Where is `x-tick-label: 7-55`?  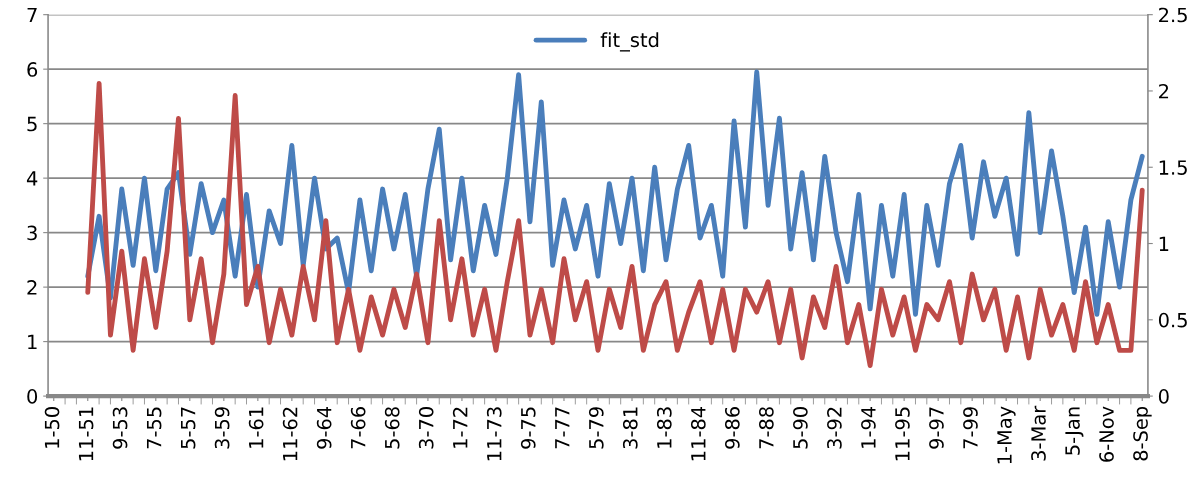 x-tick-label: 7-55 is located at coordinates (154, 428).